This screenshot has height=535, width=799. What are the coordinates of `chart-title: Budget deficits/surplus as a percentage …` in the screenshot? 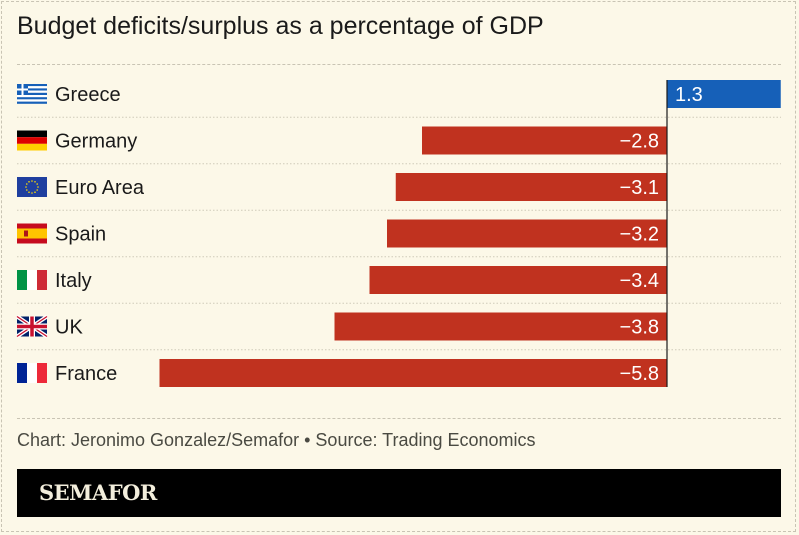 It's located at (280, 26).